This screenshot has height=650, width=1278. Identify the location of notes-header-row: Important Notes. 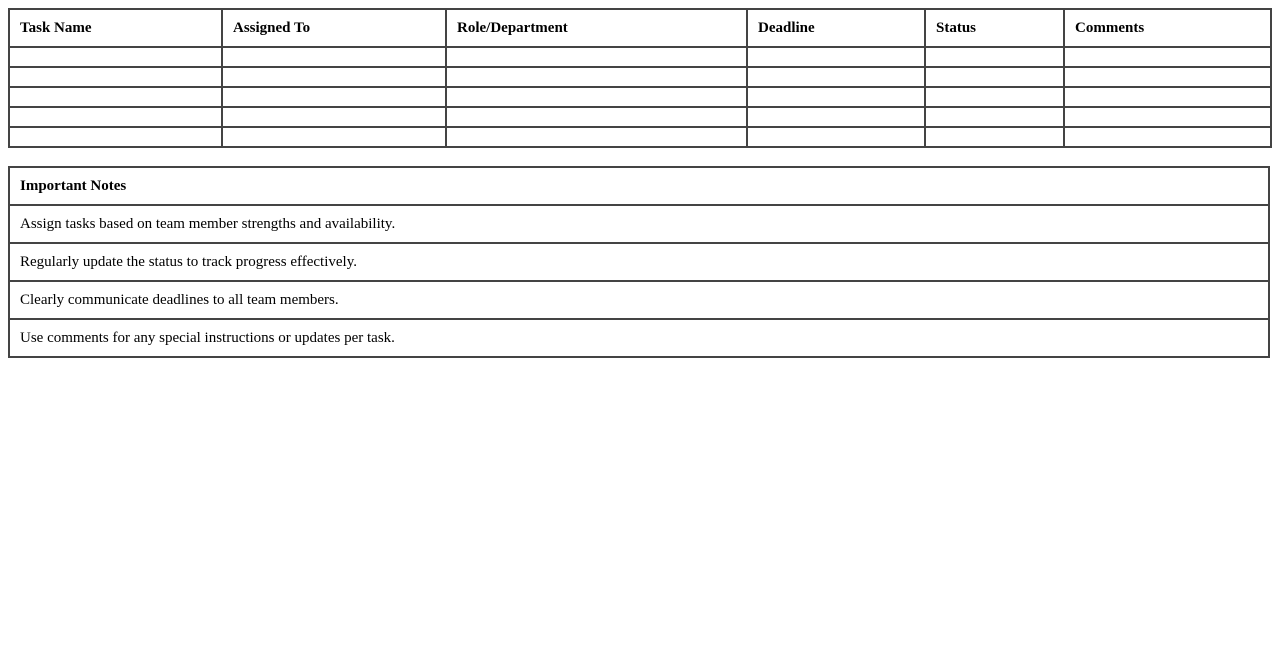
(639, 186).